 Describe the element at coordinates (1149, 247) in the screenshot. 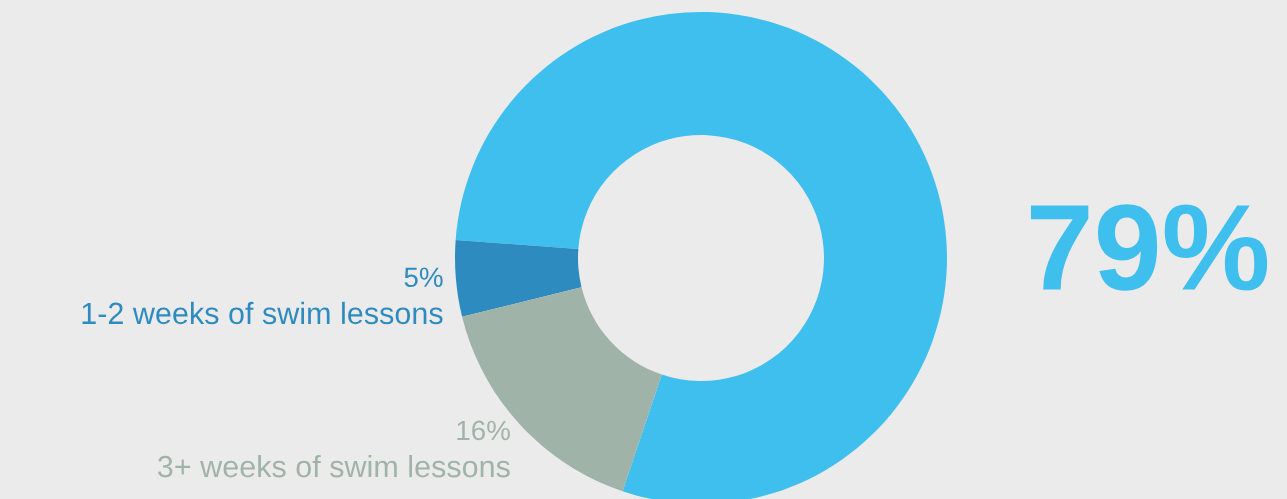

I see `data-label: 79%` at that location.